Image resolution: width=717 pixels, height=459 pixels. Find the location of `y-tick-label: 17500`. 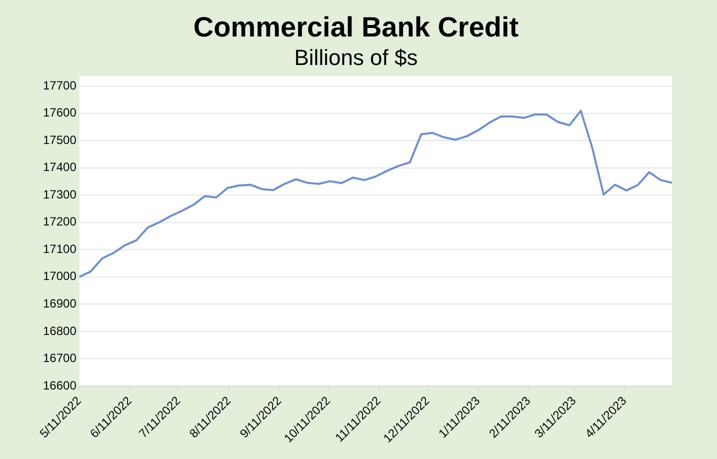

y-tick-label: 17500 is located at coordinates (59, 139).